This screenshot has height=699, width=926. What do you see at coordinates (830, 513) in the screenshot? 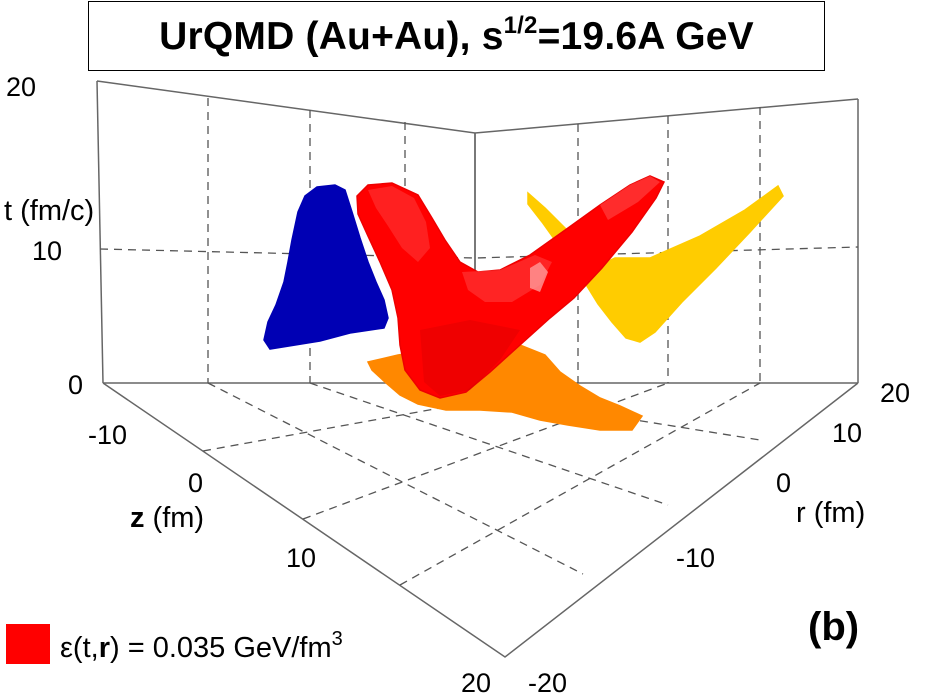
I see `r-axis-label: r (fm)` at bounding box center [830, 513].